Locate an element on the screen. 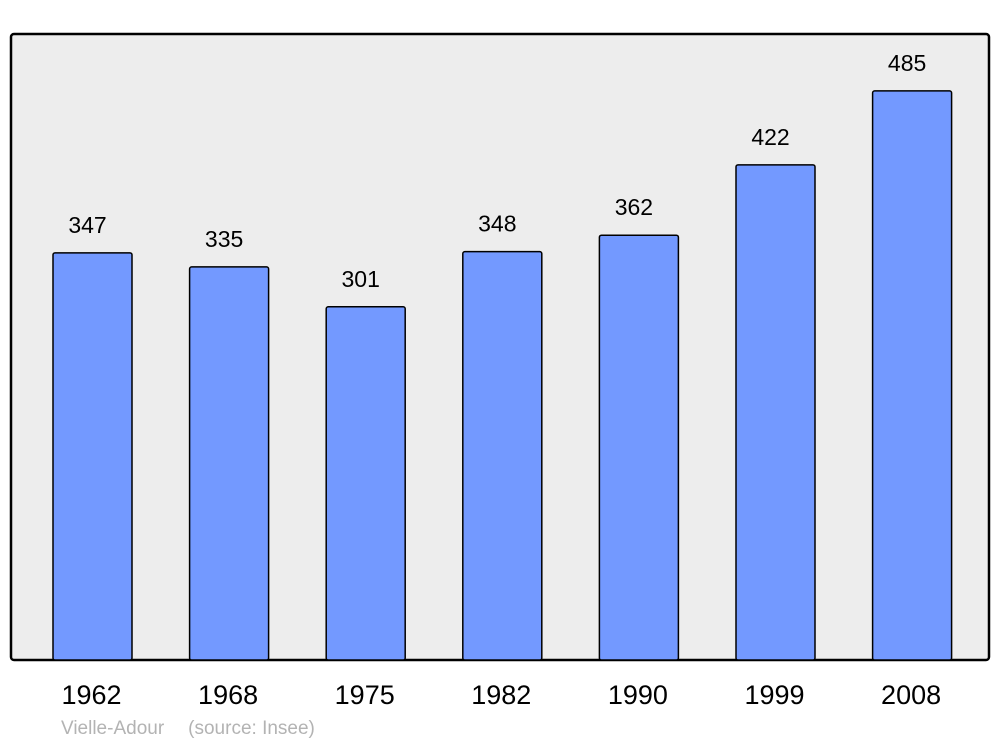  data-label: 348 is located at coordinates (497, 224).